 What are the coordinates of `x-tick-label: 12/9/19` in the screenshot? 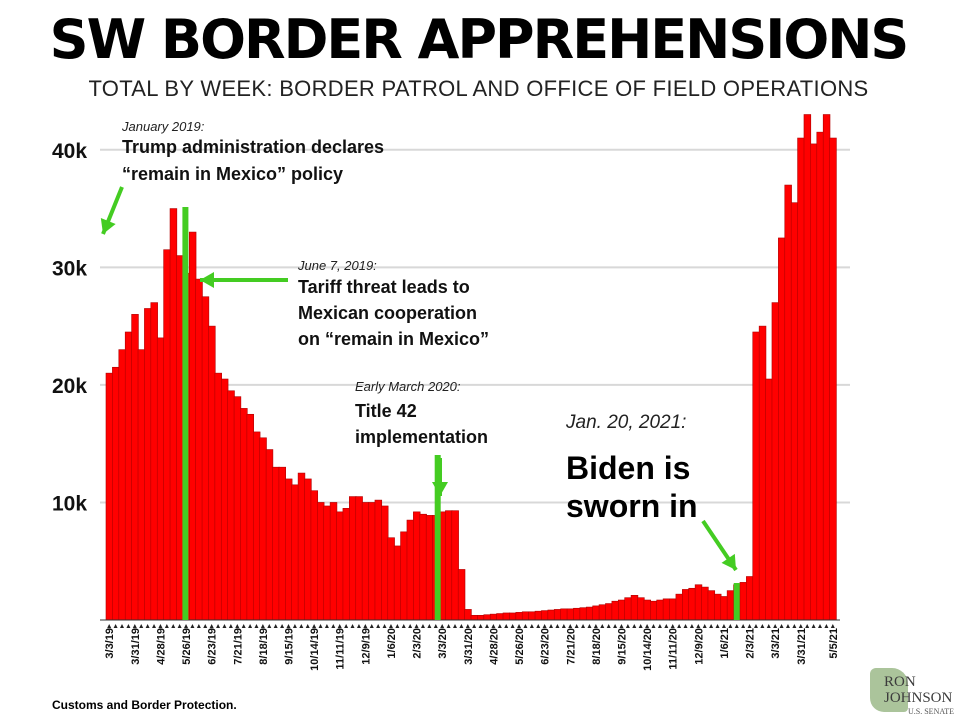 It's located at (366, 646).